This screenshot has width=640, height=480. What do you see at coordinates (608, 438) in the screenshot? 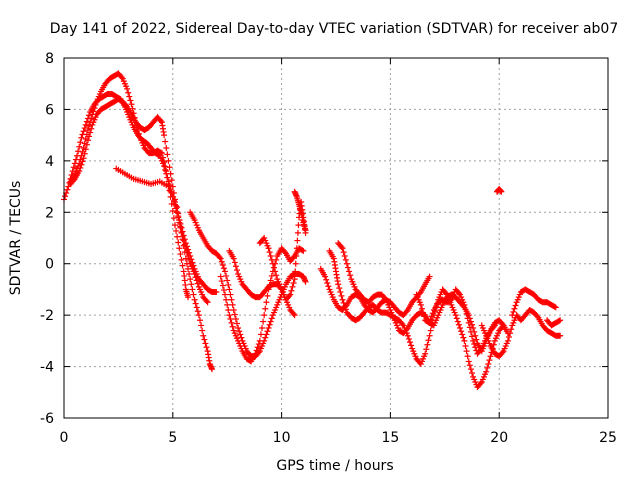
I see `x-tick-label: 25` at bounding box center [608, 438].